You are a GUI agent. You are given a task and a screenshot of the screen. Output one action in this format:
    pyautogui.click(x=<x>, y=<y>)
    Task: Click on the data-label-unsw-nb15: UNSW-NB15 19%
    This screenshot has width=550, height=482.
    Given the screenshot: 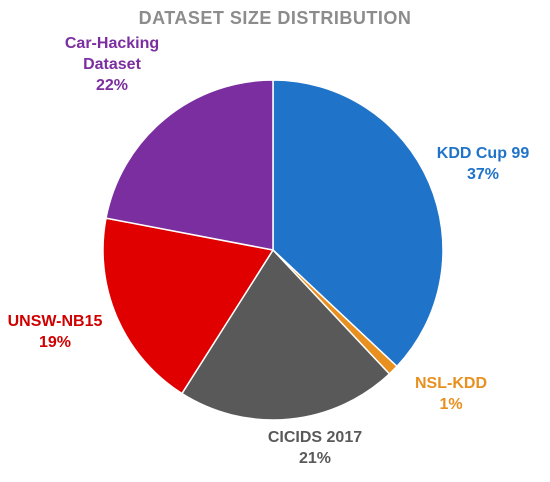 What is the action you would take?
    pyautogui.click(x=55, y=332)
    